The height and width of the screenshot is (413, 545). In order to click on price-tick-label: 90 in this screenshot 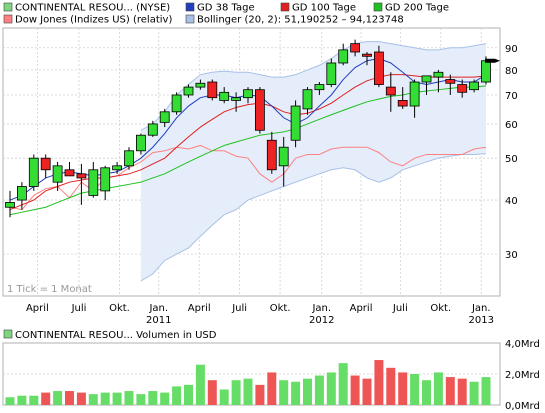, I will do `click(511, 49)`.